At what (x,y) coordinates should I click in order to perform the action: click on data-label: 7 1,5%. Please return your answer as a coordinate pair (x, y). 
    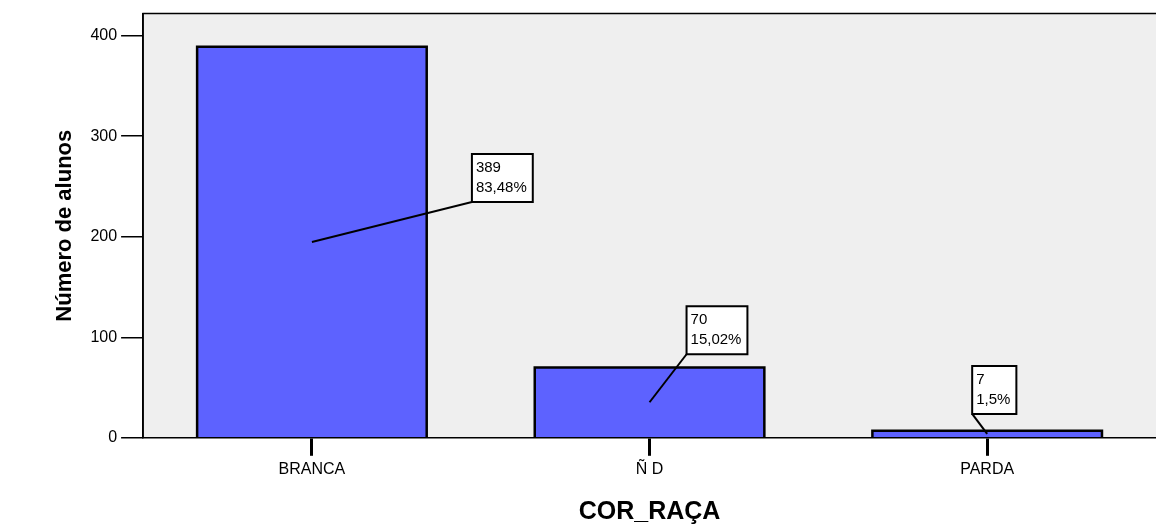
    Looking at the image, I should click on (993, 388).